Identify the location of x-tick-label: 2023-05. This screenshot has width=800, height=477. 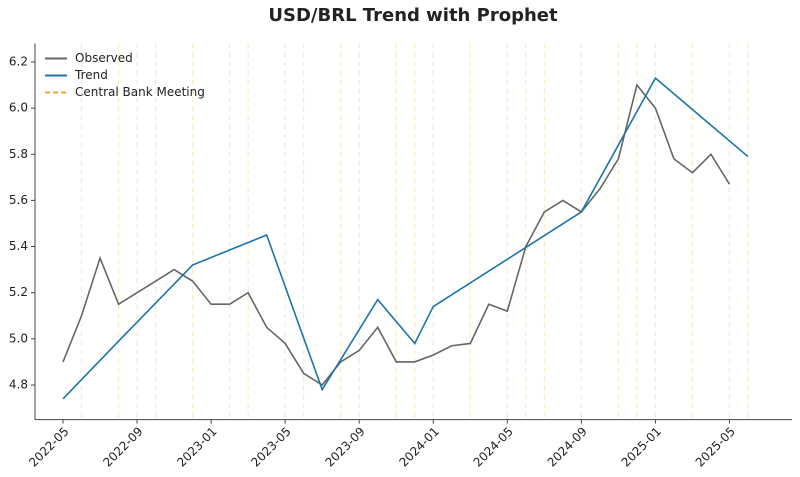
(270, 446).